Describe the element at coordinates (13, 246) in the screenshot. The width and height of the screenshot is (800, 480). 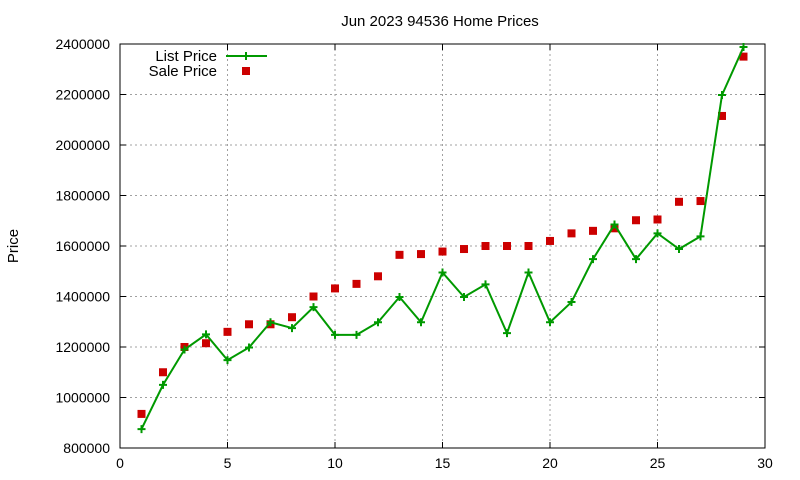
I see `y-axis-label: Price` at that location.